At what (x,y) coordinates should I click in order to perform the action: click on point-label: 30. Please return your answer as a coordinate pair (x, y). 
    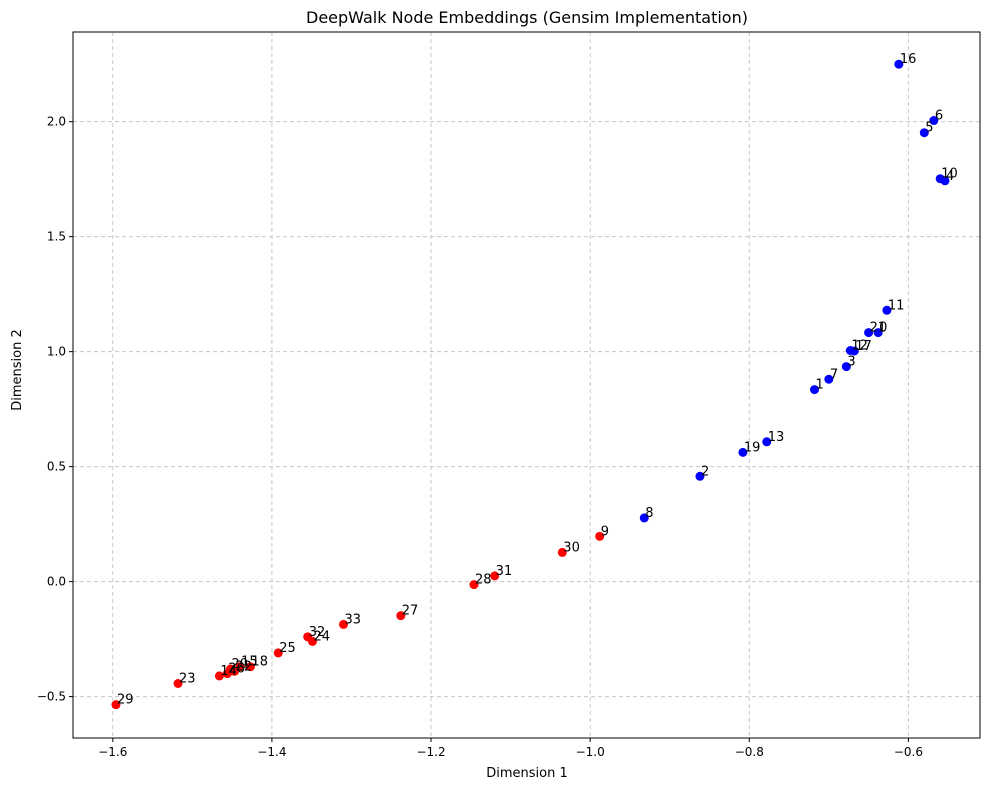
    Looking at the image, I should click on (571, 547).